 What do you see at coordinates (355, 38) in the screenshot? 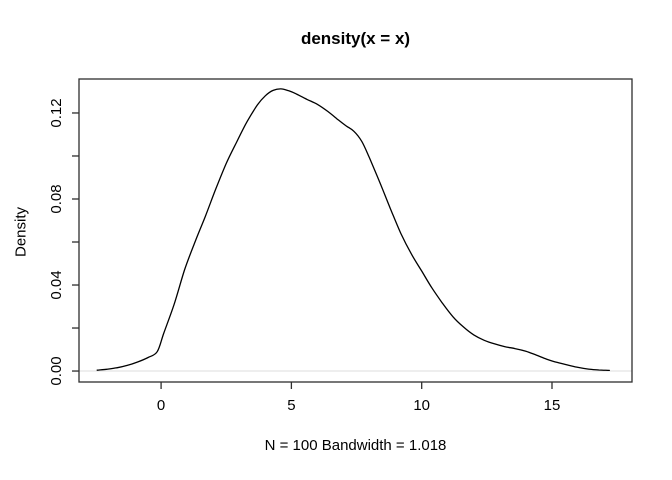
I see `chart-title: density(x = x)` at bounding box center [355, 38].